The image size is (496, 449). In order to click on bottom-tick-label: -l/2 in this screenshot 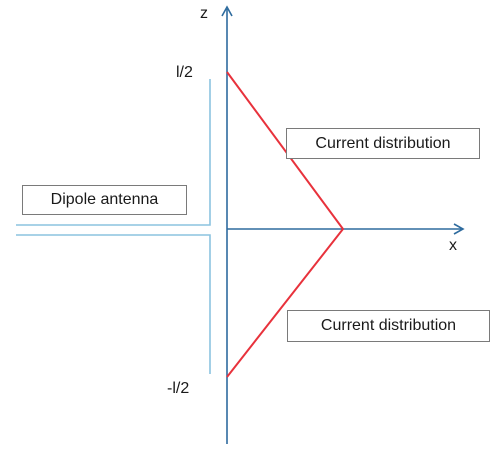, I will do `click(178, 388)`.